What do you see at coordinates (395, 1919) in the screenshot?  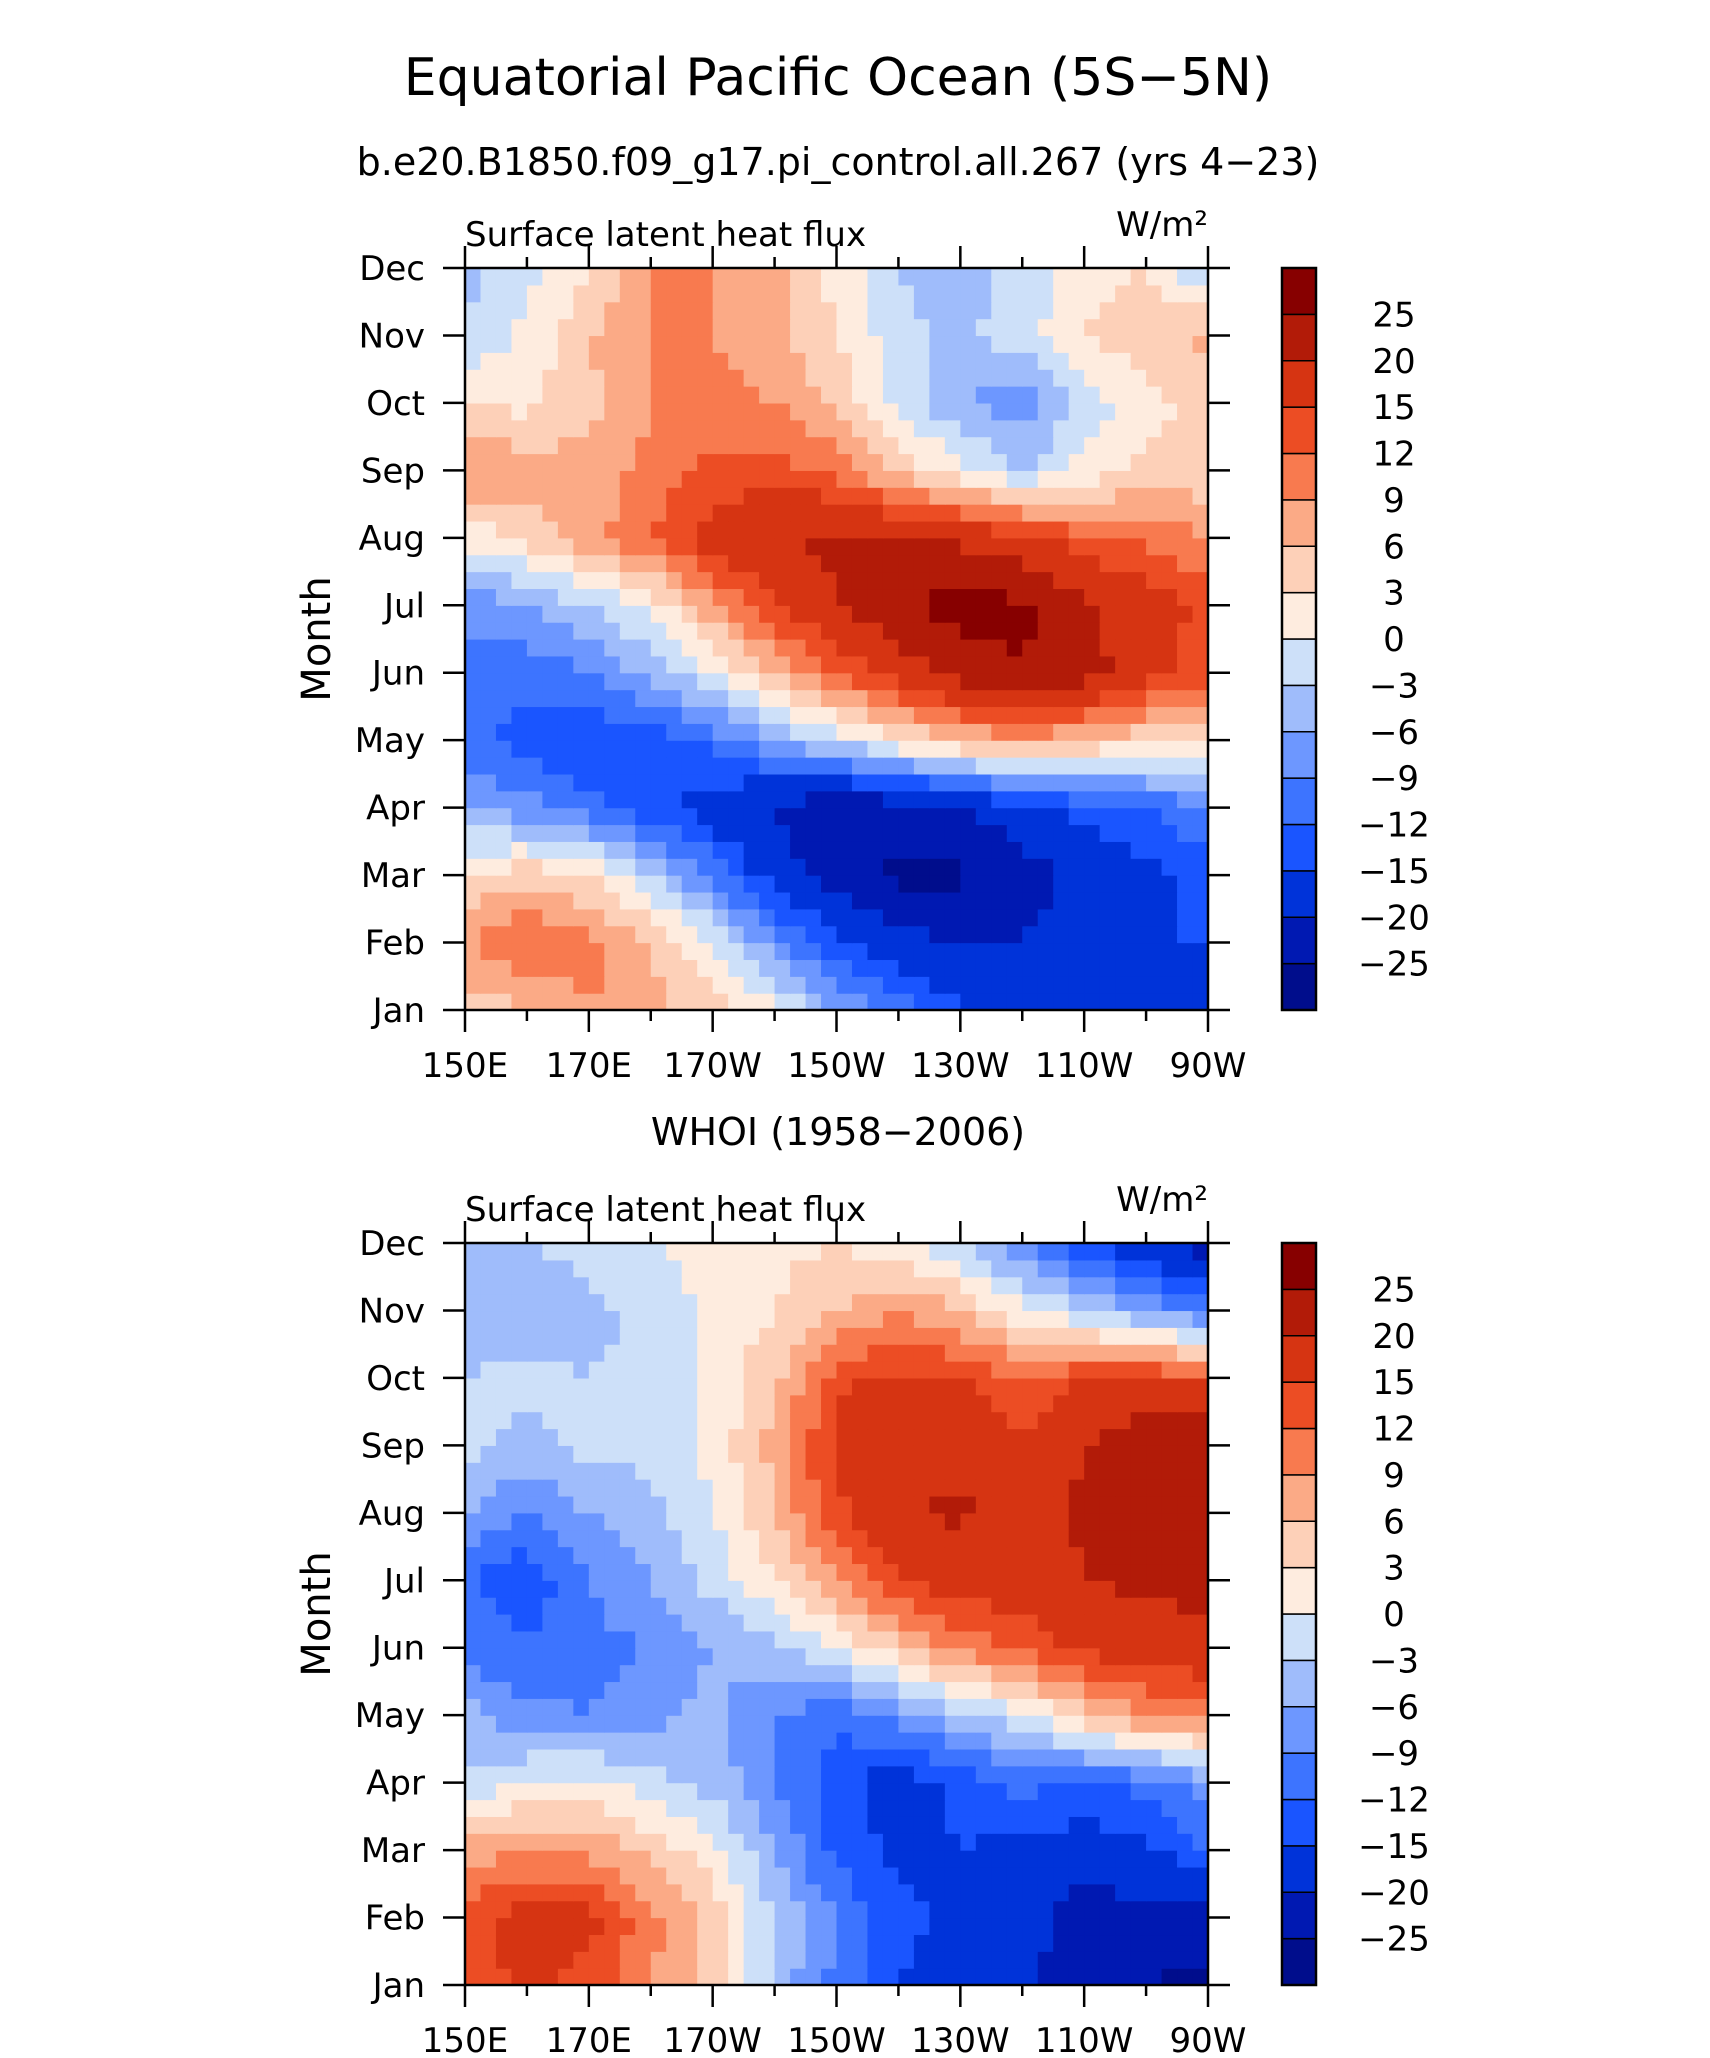 I see `y-tick-label: Feb` at bounding box center [395, 1919].